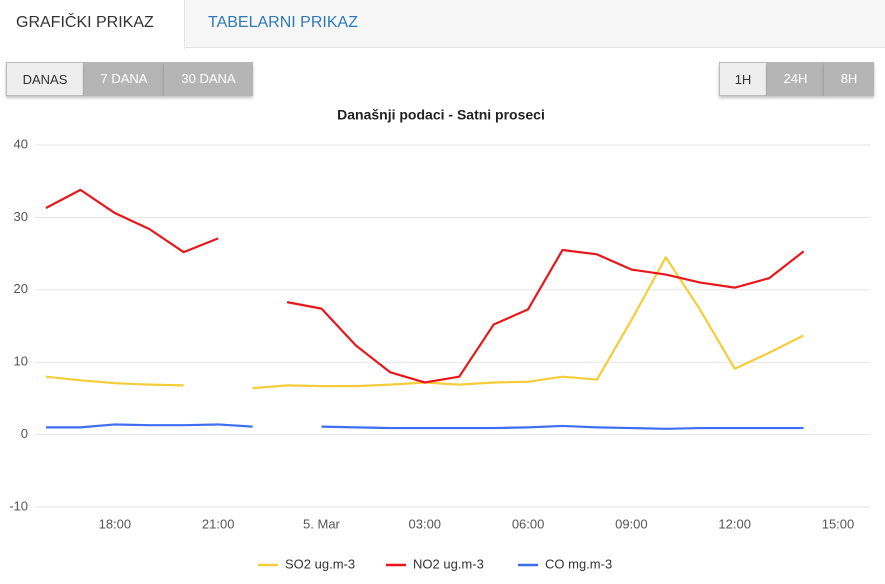  What do you see at coordinates (45, 79) in the screenshot?
I see `range-button: DANAS` at bounding box center [45, 79].